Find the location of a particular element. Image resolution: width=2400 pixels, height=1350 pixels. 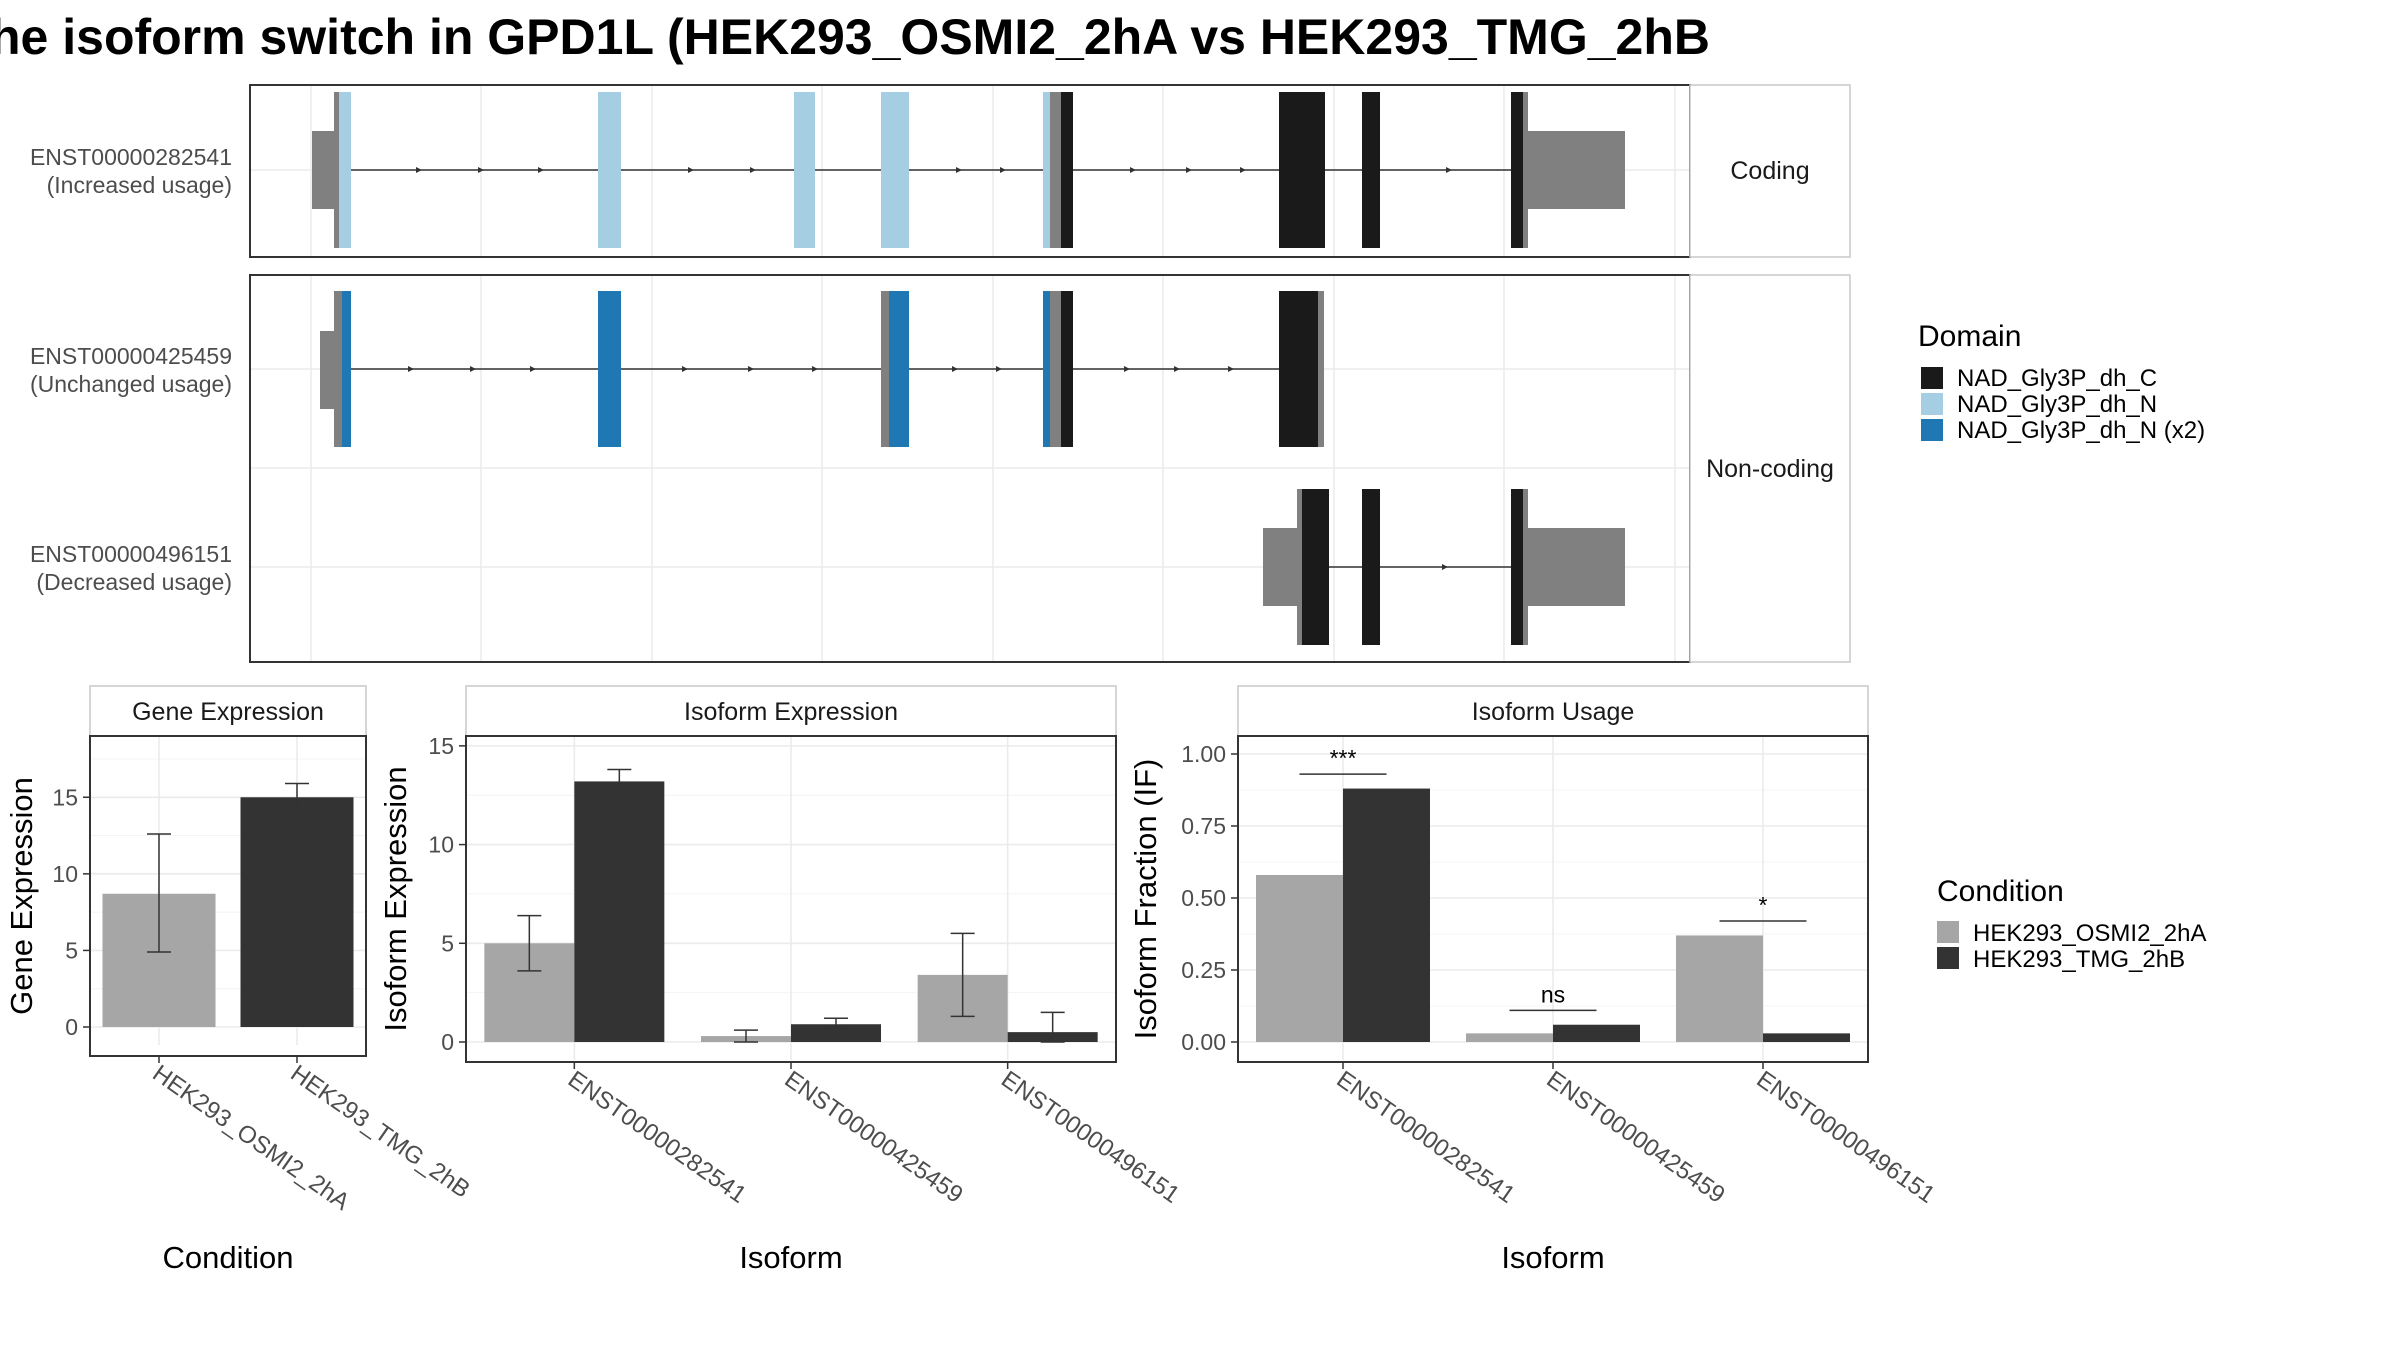

x-tick-label: ENST00000425459 is located at coordinates (1636, 1137).